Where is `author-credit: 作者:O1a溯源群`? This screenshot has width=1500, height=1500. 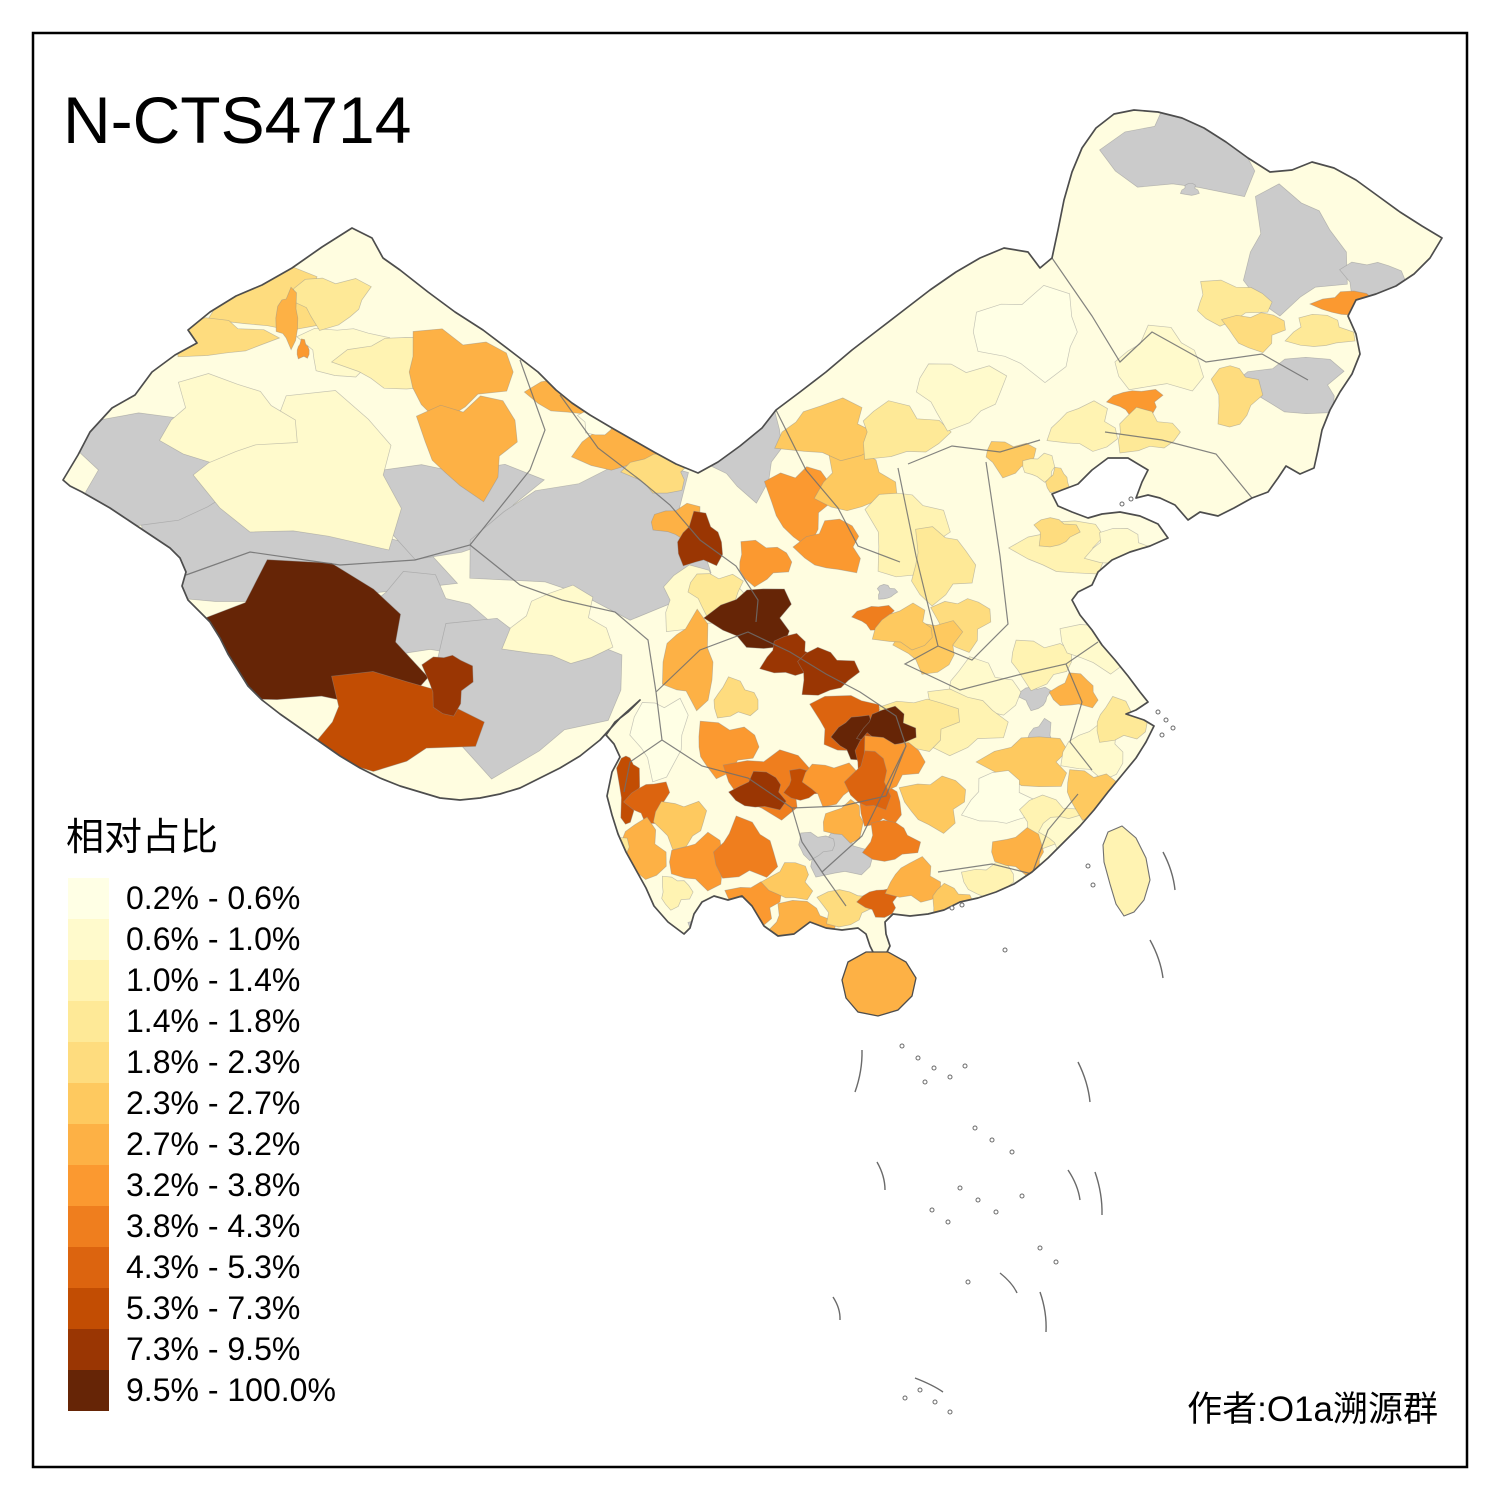
author-credit: 作者:O1a溯源群 is located at coordinates (1312, 1409).